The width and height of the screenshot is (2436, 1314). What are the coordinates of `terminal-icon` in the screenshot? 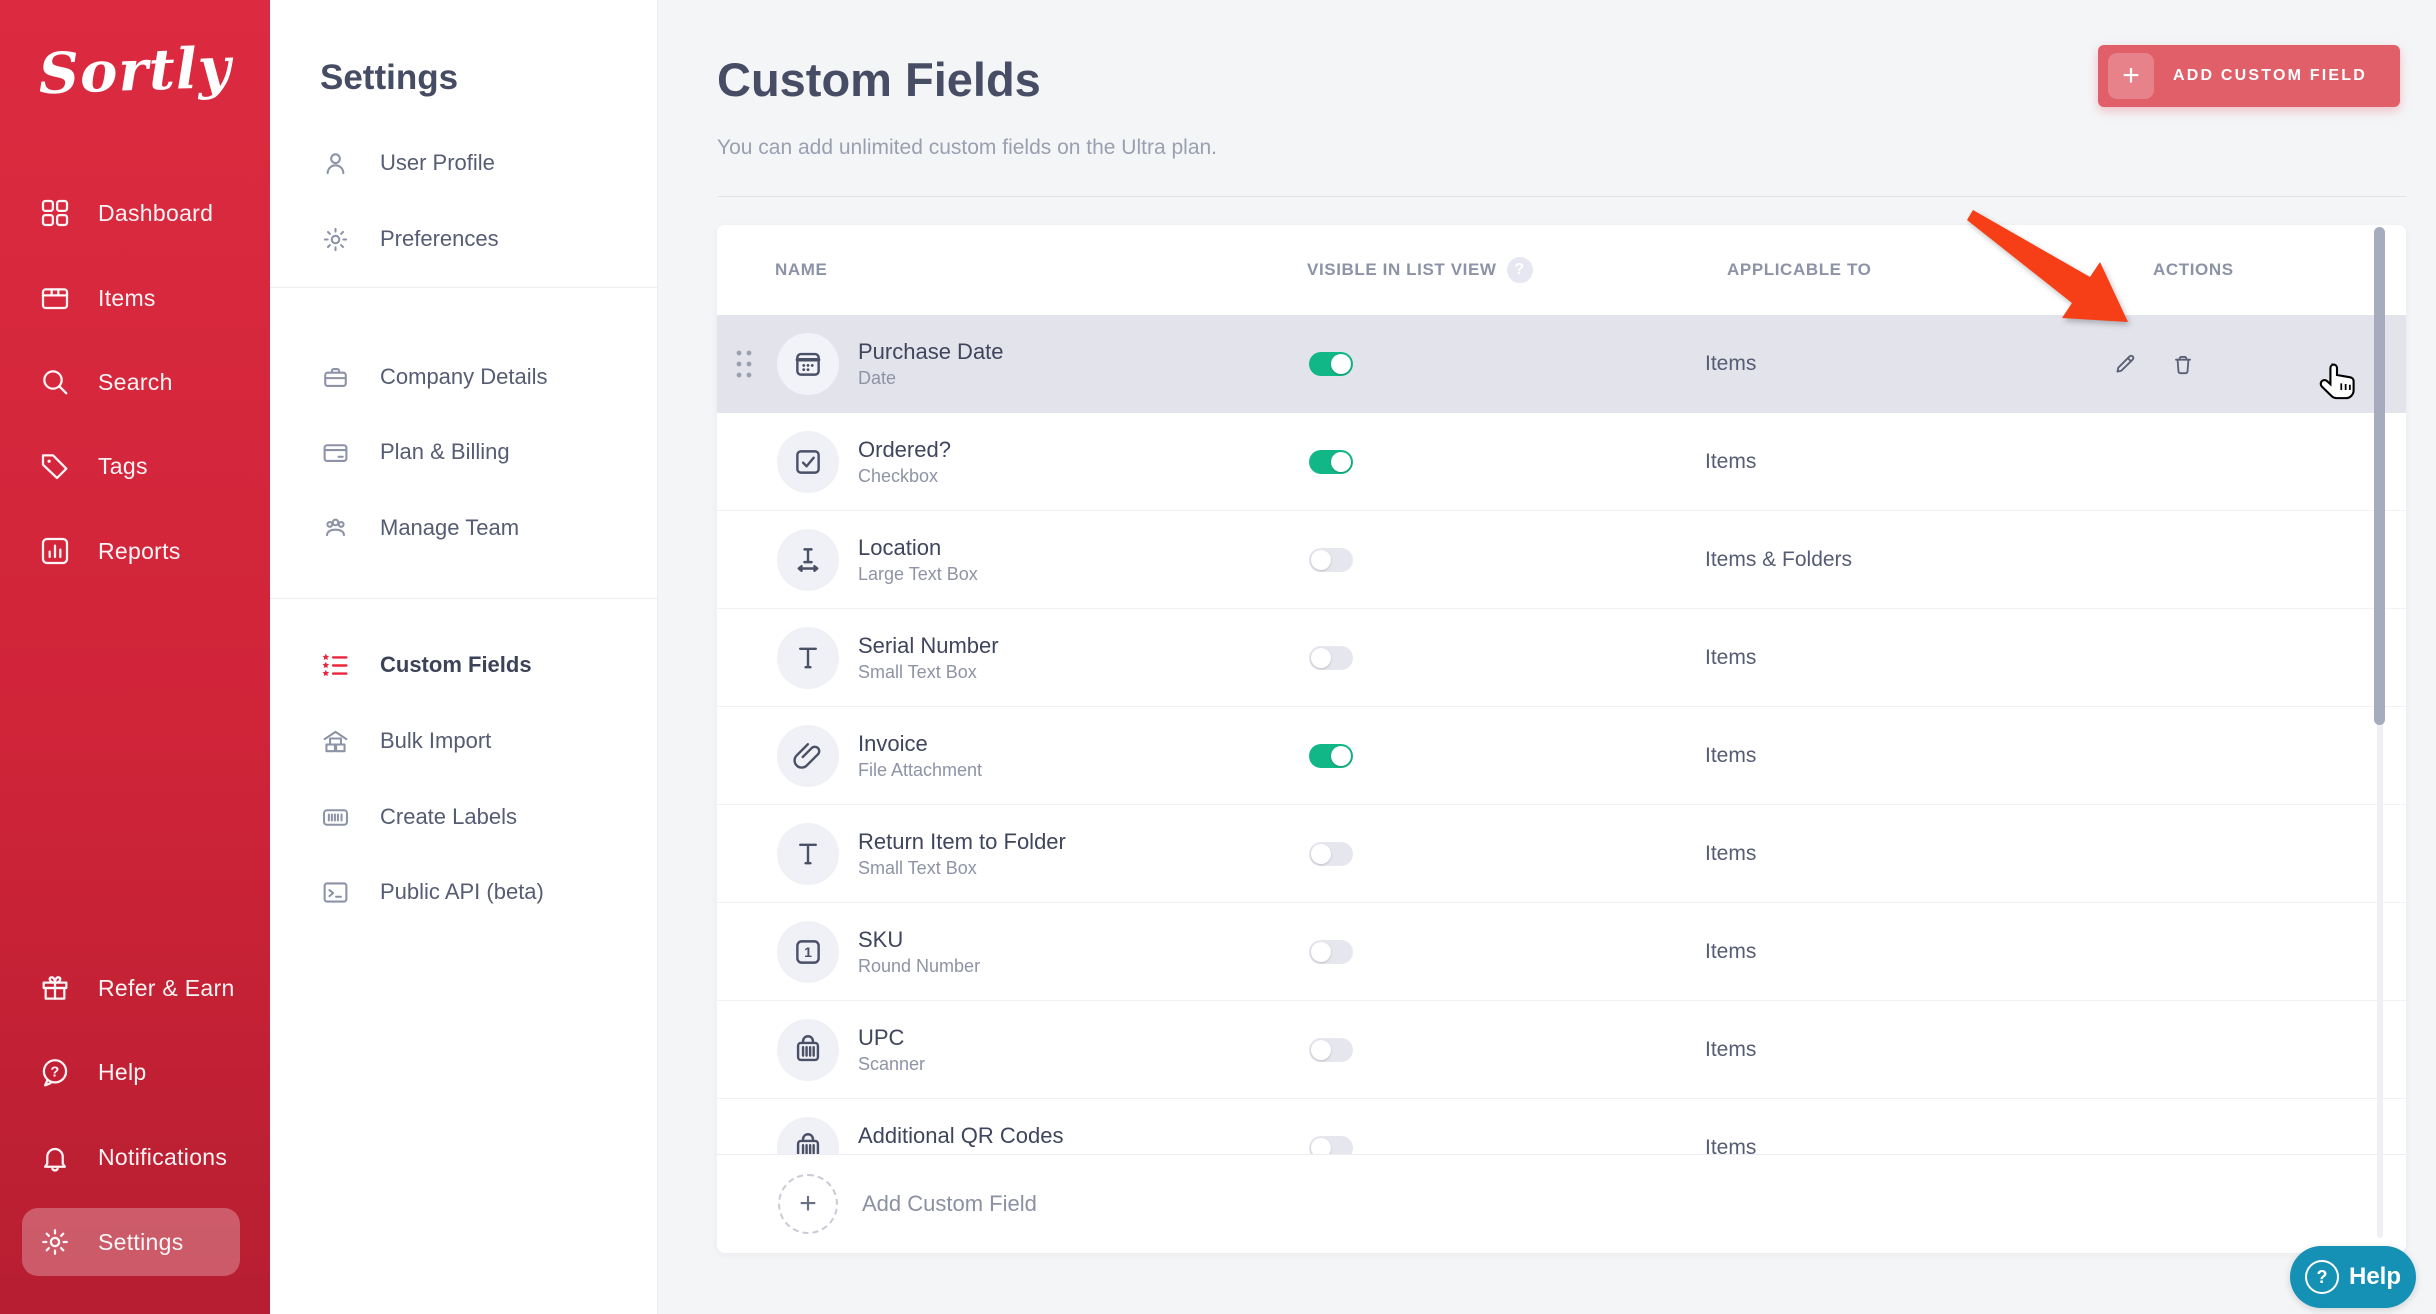 It's located at (335, 892).